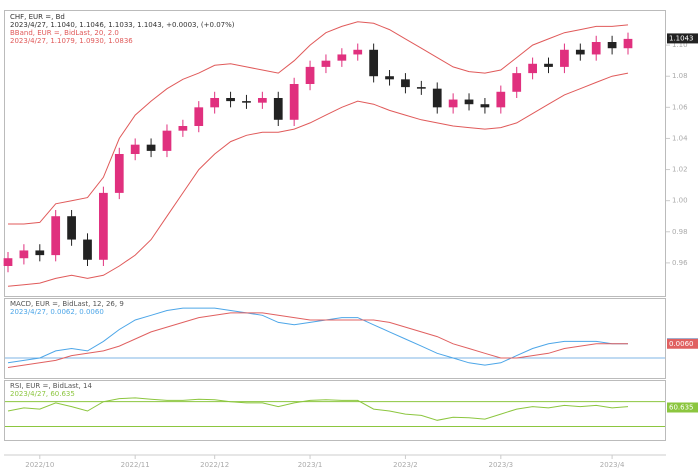 The width and height of the screenshot is (699, 474). What do you see at coordinates (71, 41) in the screenshot?
I see `overlay-subtitle: 2023/4/27, 1.1079, 1.0930, 1.0836` at bounding box center [71, 41].